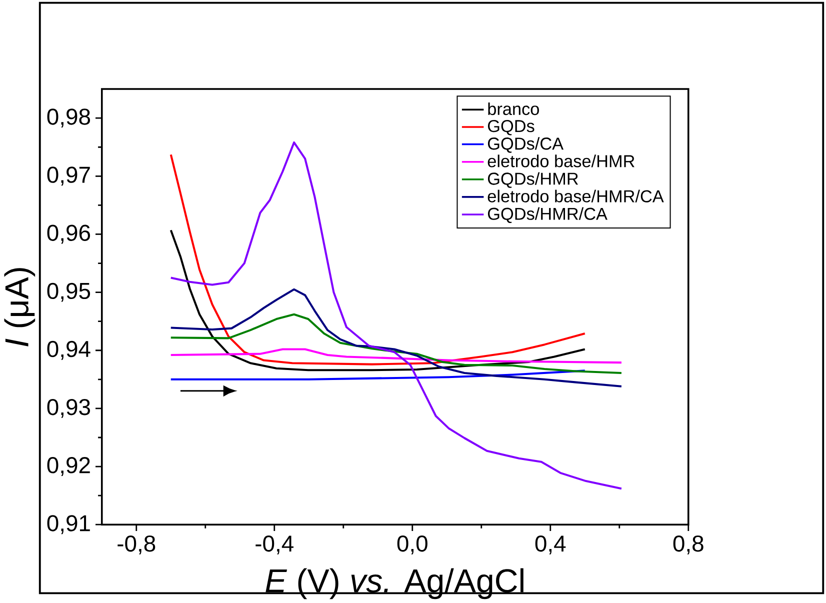 The height and width of the screenshot is (603, 826). What do you see at coordinates (511, 128) in the screenshot?
I see `legend-label: GQDs` at bounding box center [511, 128].